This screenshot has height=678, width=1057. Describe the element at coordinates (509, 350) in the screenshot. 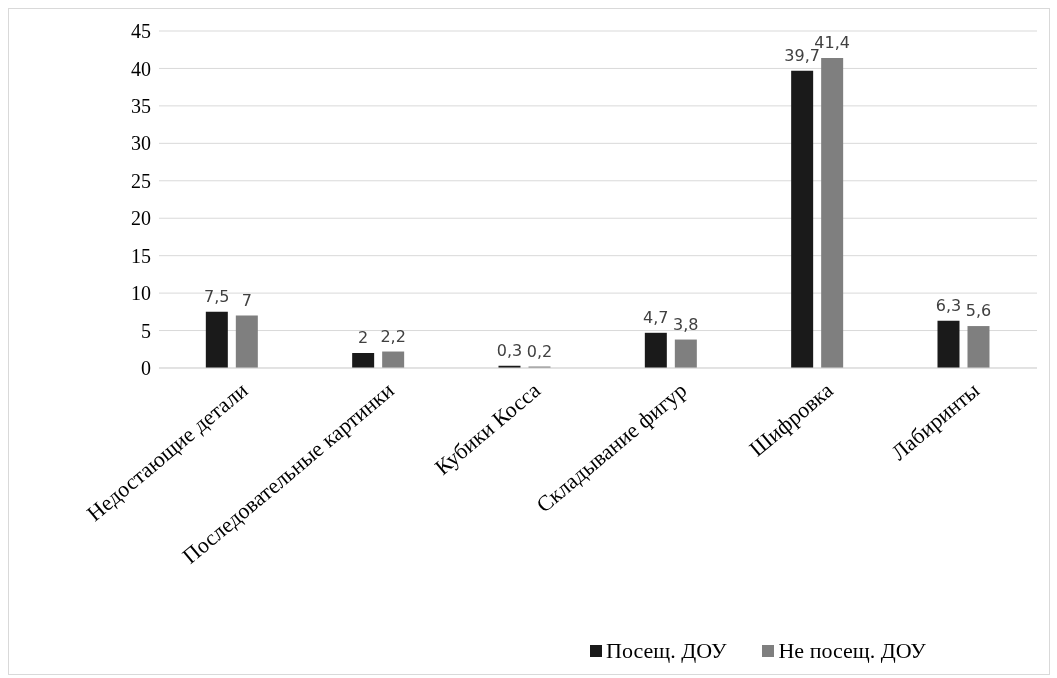

I see `data-label: 0,3` at that location.